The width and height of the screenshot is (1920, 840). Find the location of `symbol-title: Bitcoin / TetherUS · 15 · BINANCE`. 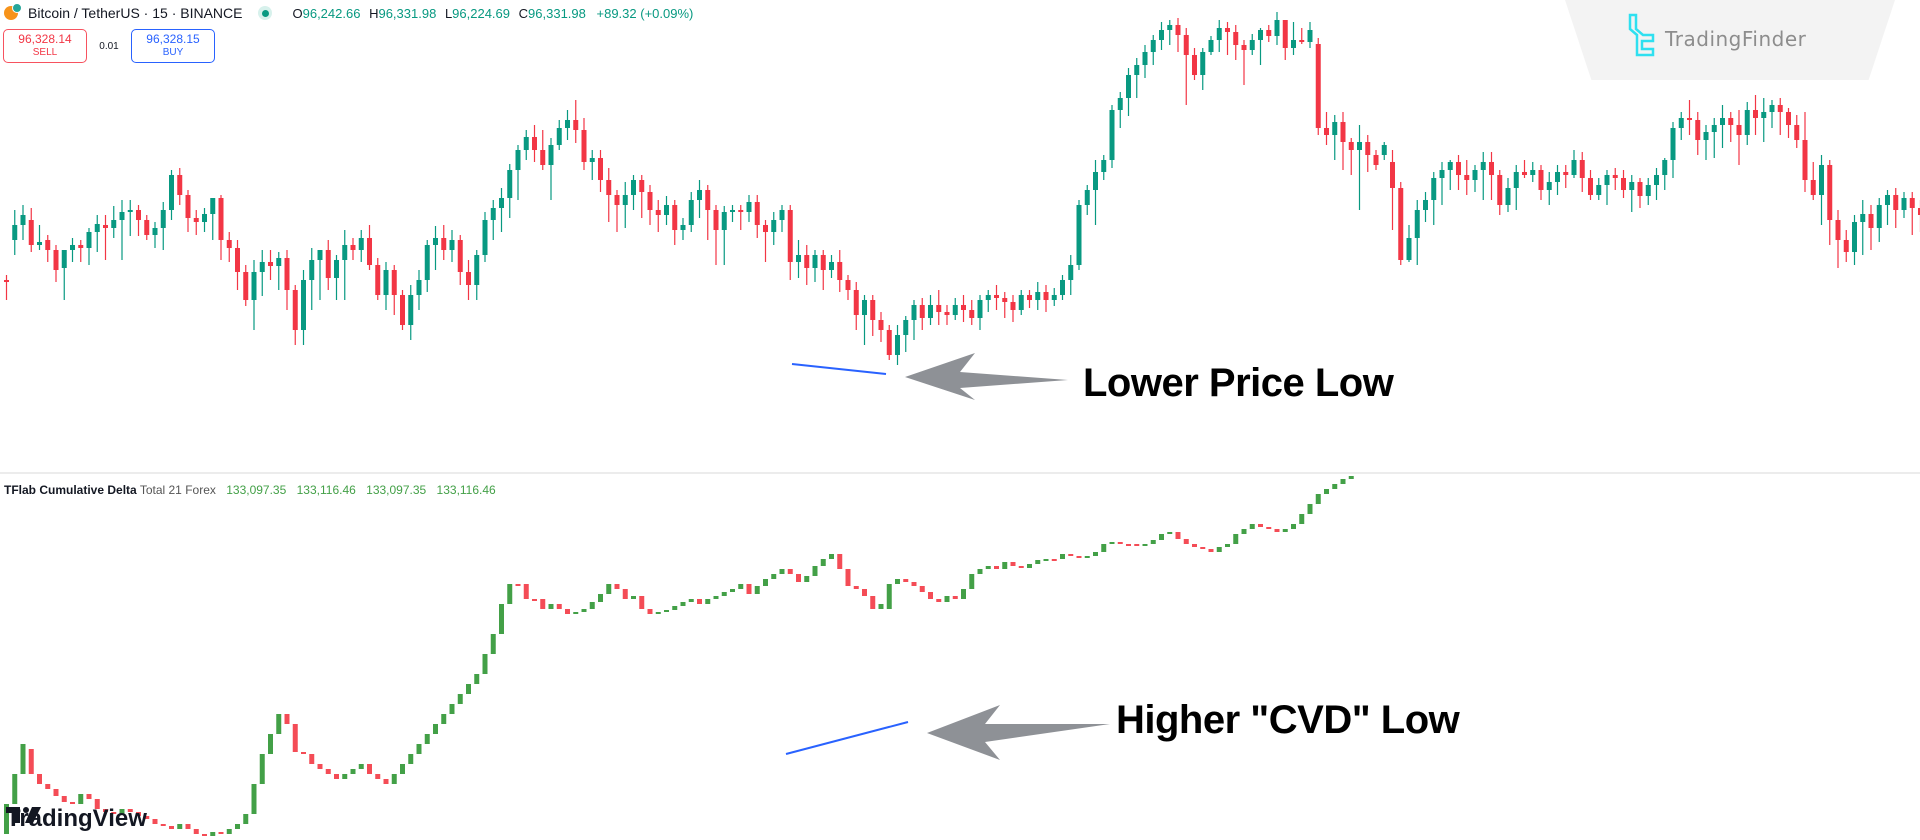

symbol-title: Bitcoin / TetherUS · 15 · BINANCE is located at coordinates (135, 13).